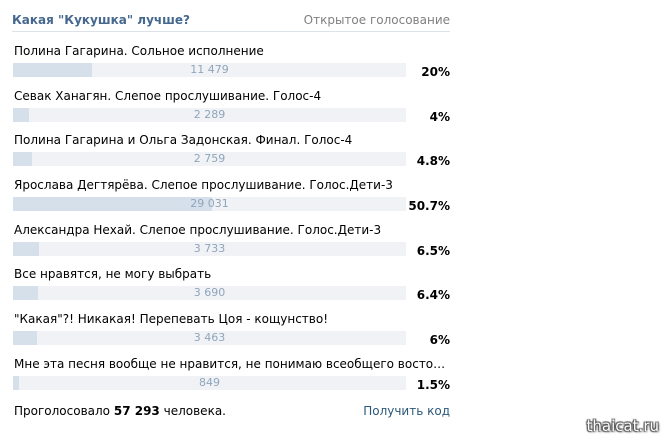  Describe the element at coordinates (433, 295) in the screenshot. I see `poll-option-percent: 6.4%` at that location.